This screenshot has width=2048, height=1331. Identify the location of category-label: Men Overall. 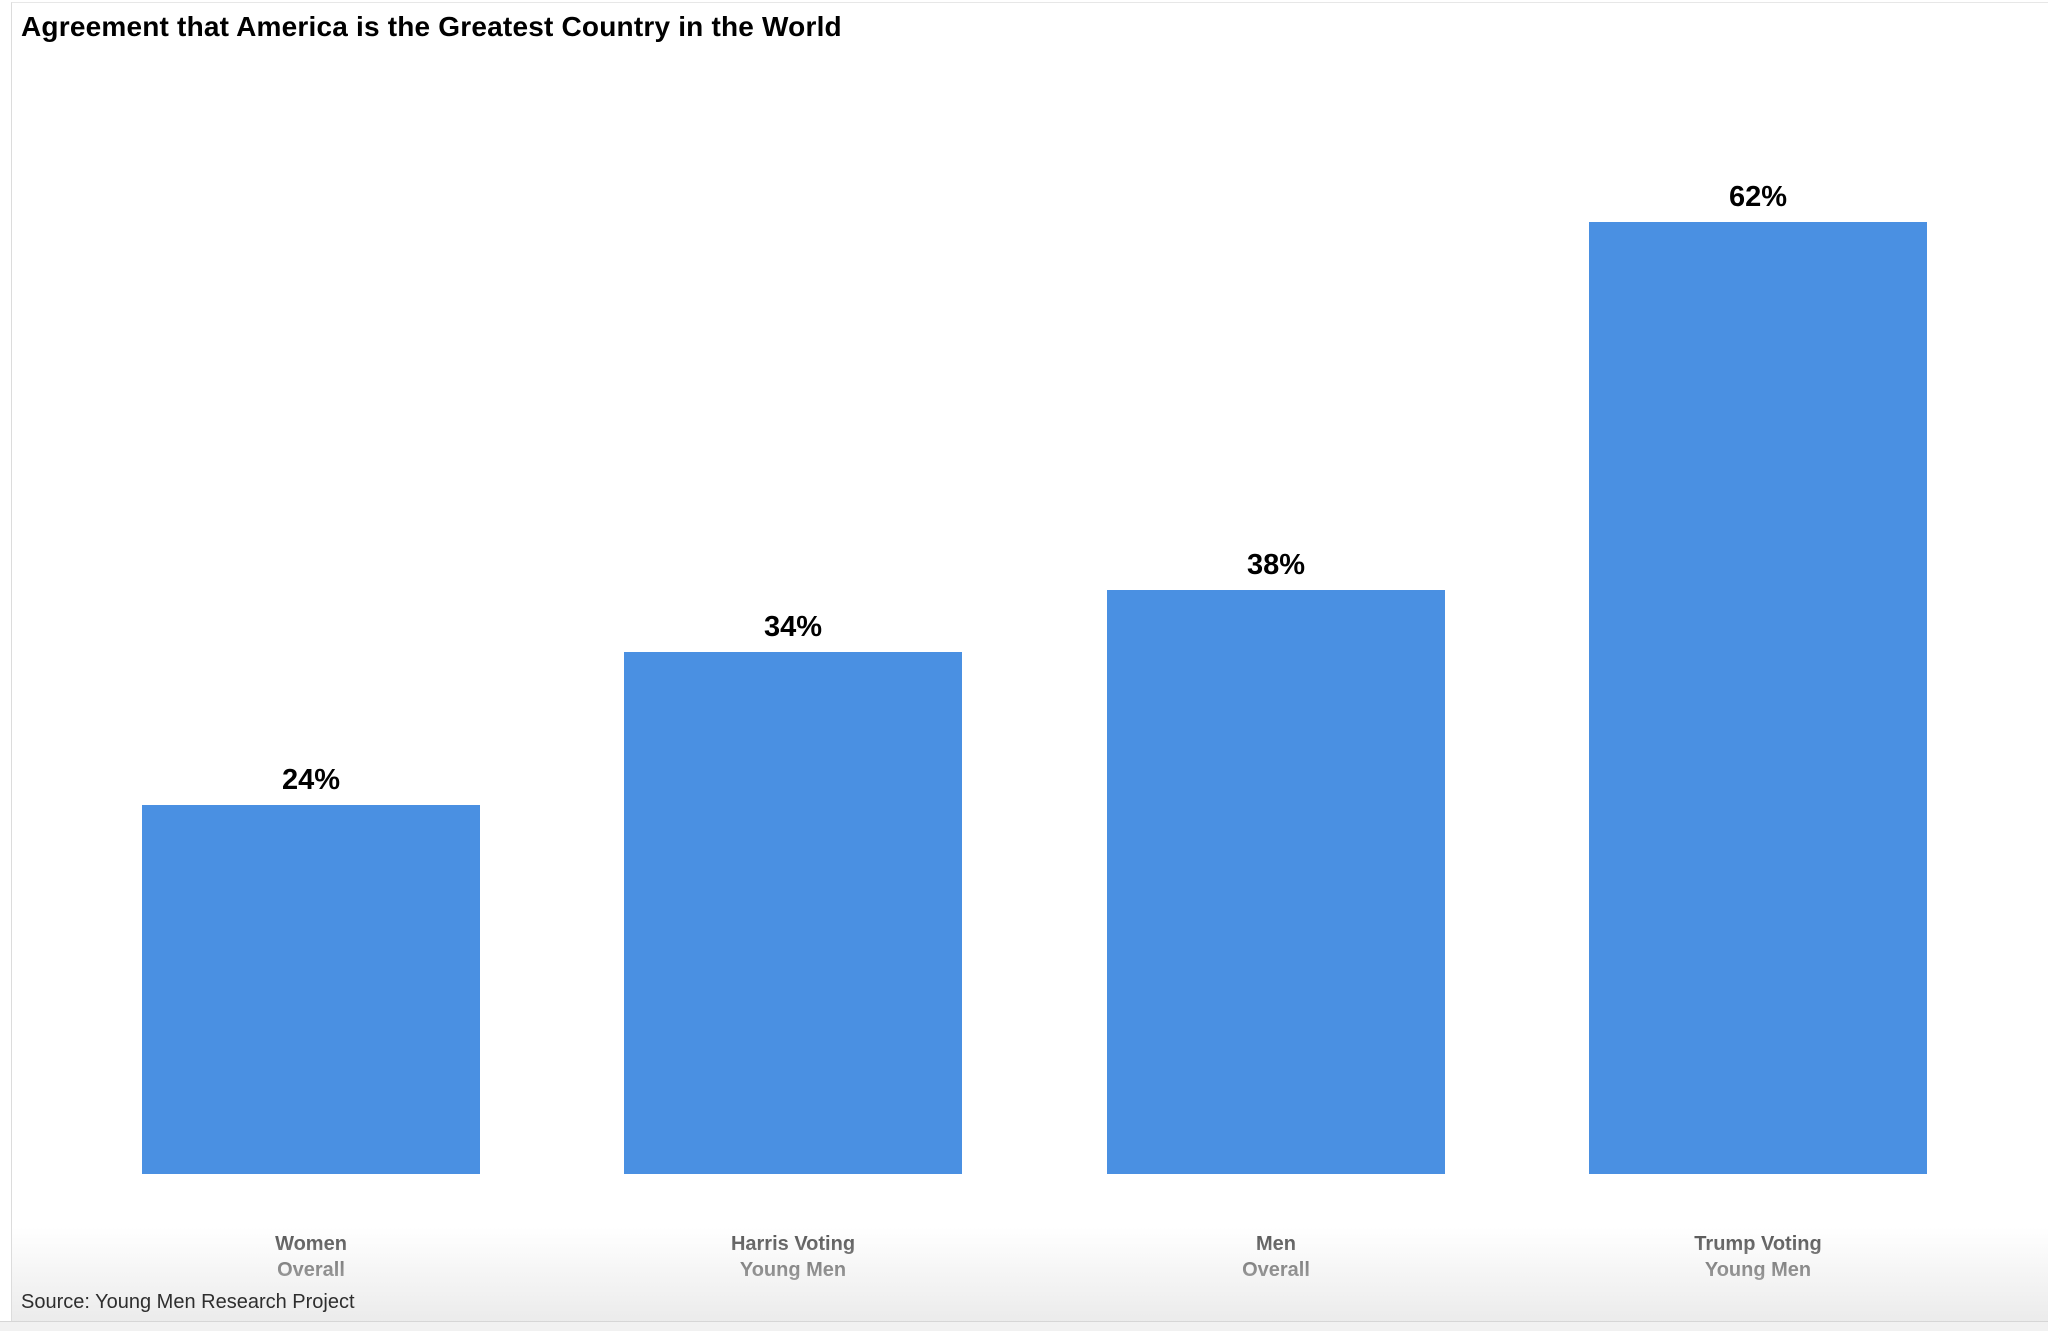
(1276, 1257).